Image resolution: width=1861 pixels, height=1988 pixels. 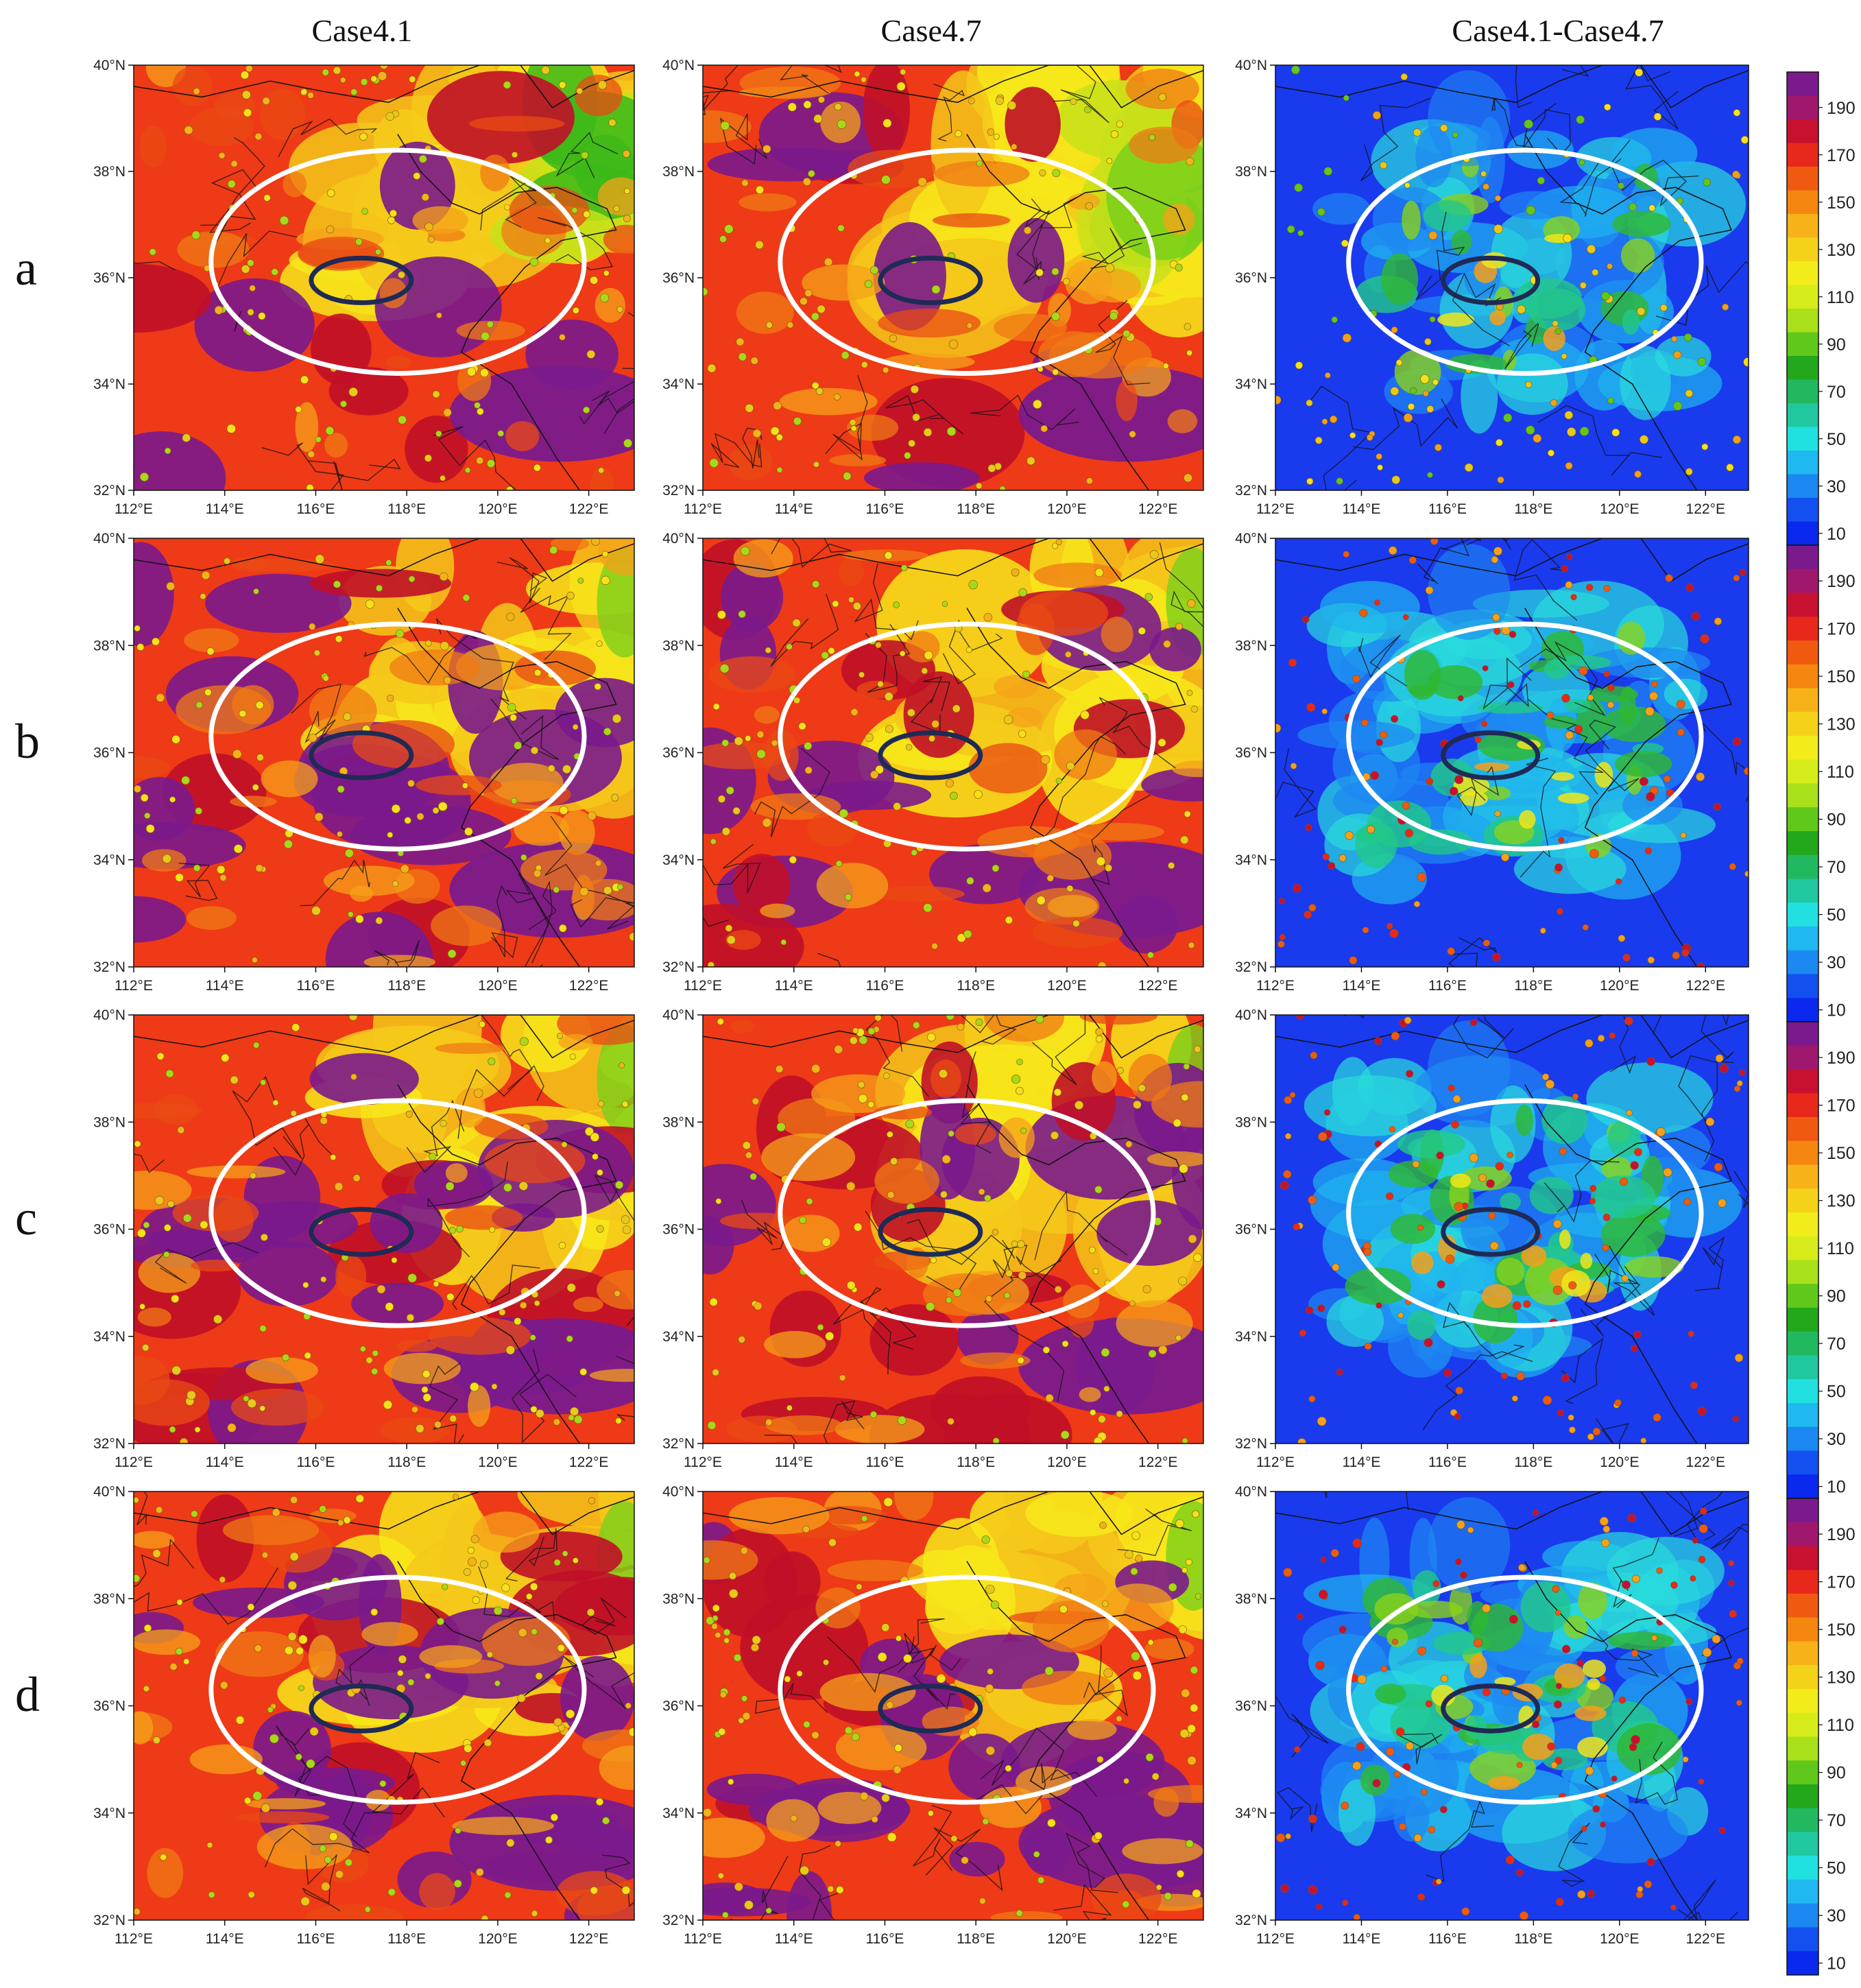 I want to click on row-label-d: d, so click(x=27, y=1695).